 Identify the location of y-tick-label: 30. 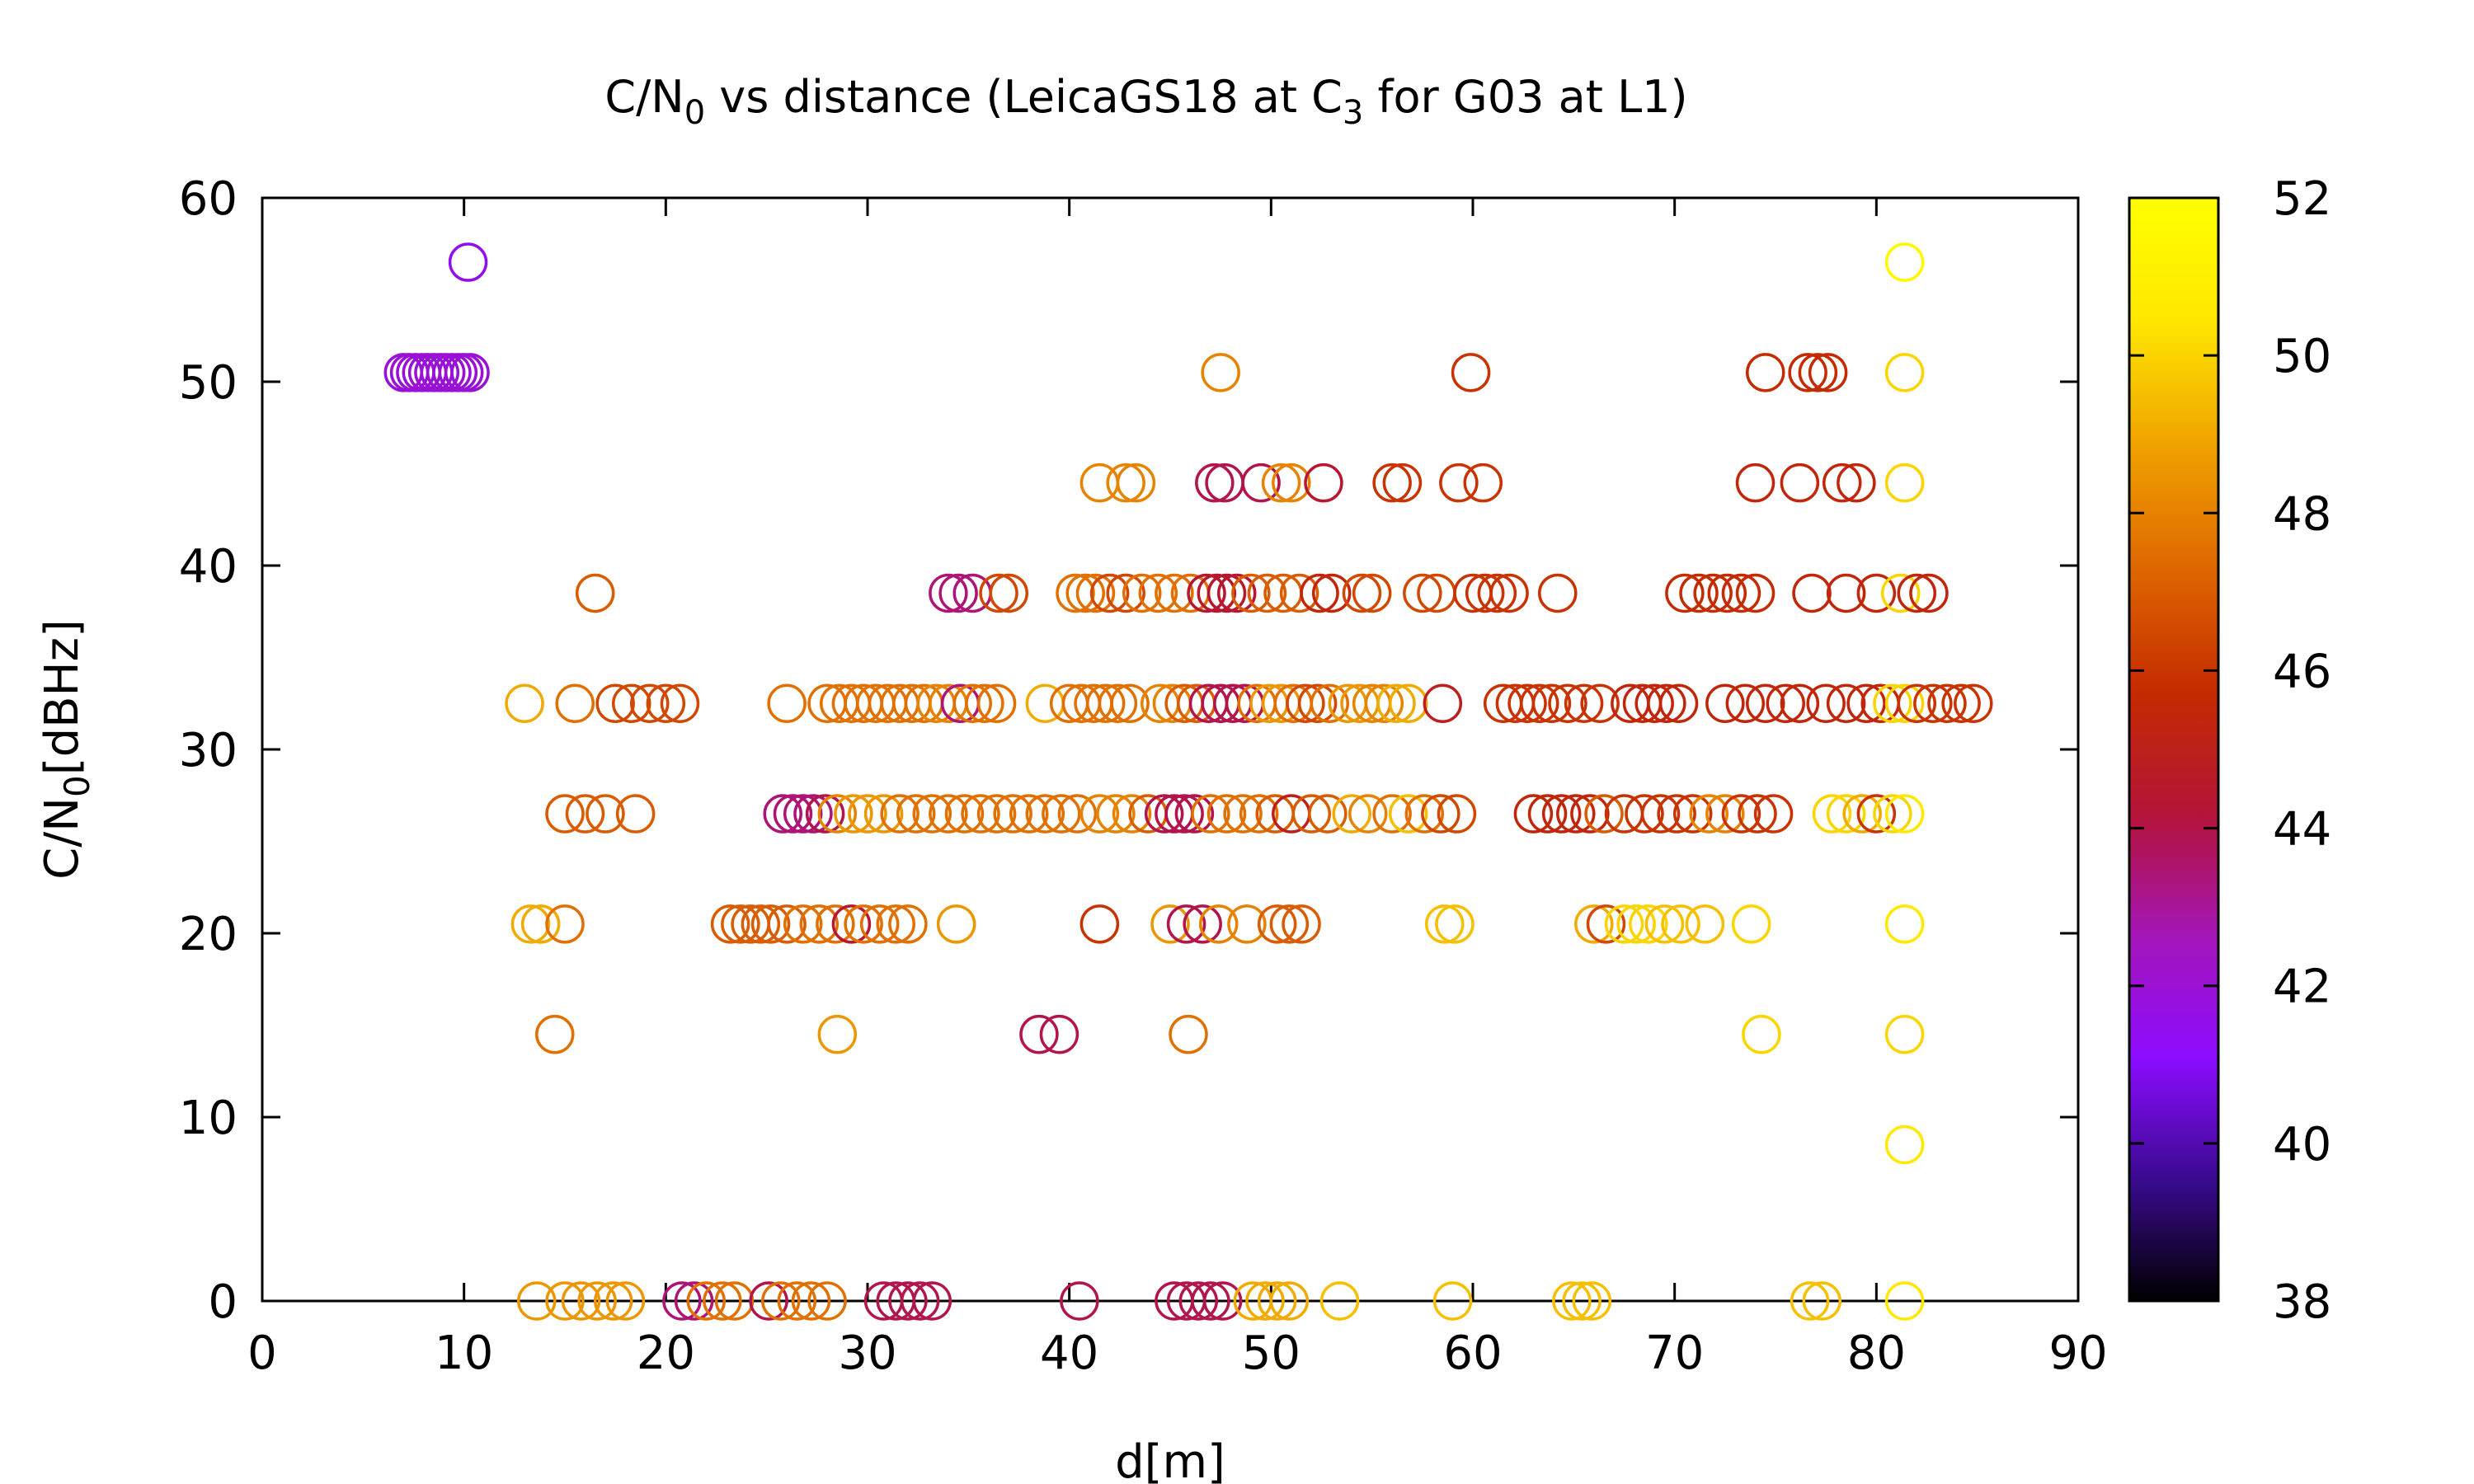
(208, 750).